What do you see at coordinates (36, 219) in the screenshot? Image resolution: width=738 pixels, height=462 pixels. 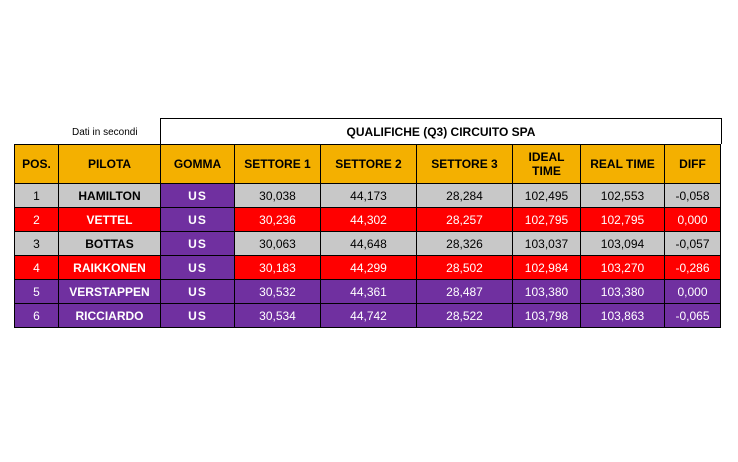 I see `cell-pos: 2` at bounding box center [36, 219].